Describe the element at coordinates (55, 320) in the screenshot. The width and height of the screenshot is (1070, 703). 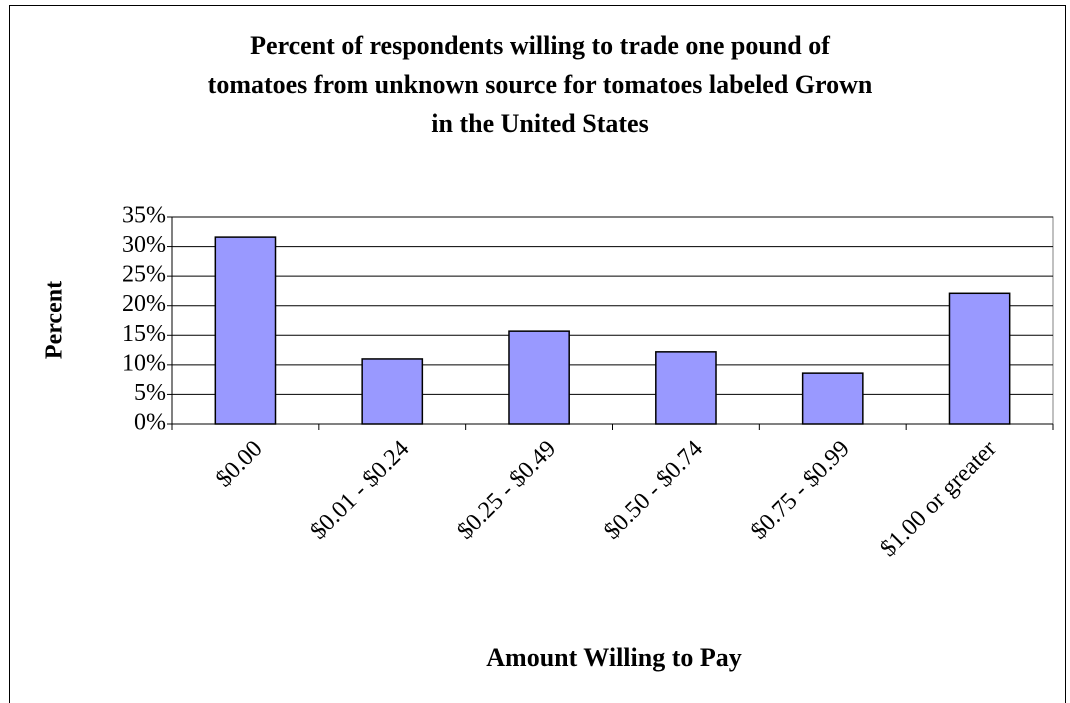
I see `y-axis-label: Percent` at that location.